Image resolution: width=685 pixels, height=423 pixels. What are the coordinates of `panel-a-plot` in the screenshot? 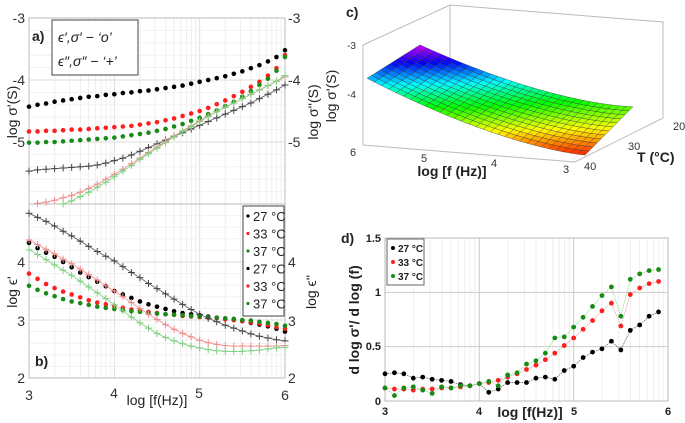 It's located at (157, 127).